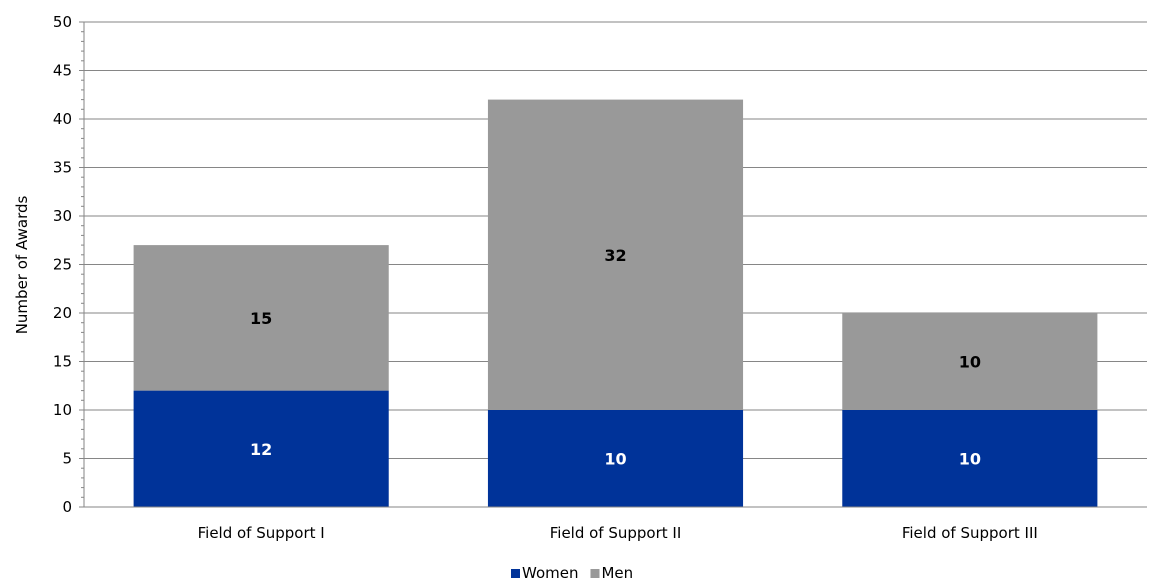 The image size is (1155, 588). I want to click on data-label-women: 12, so click(261, 449).